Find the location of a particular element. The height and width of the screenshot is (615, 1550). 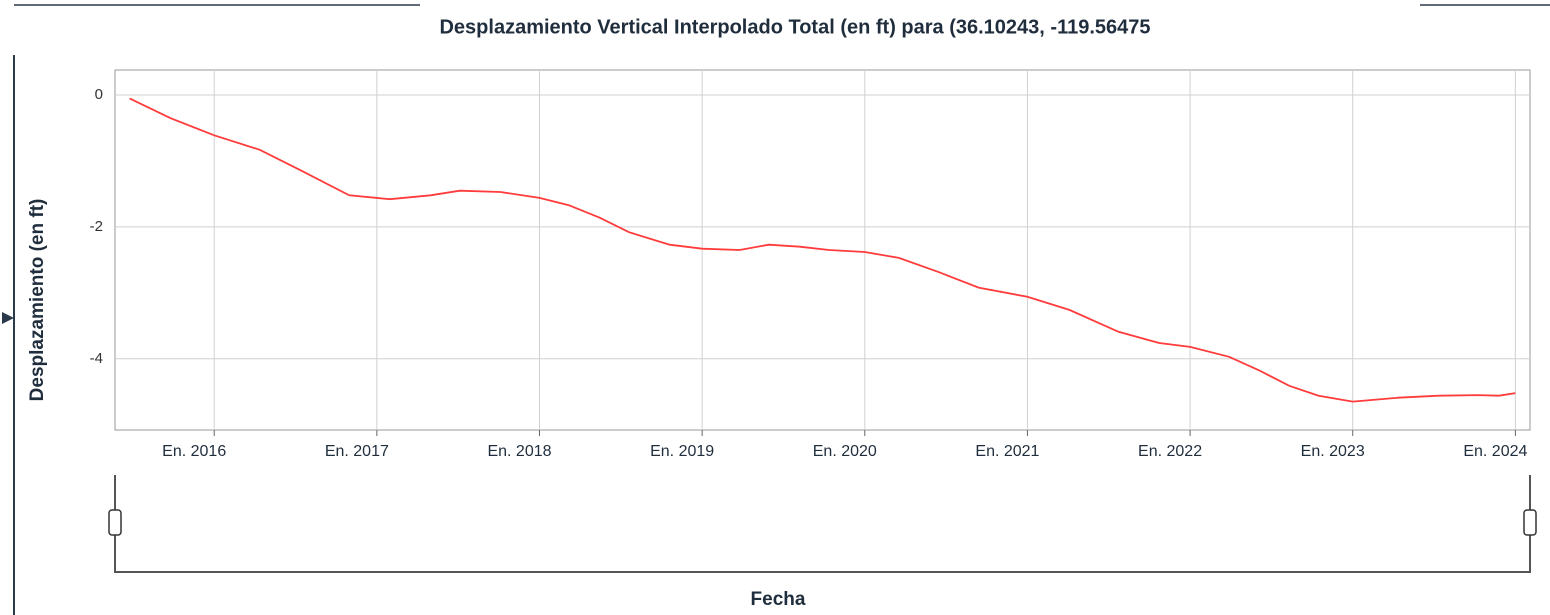

x-tick-label: En. 2018 is located at coordinates (519, 451).